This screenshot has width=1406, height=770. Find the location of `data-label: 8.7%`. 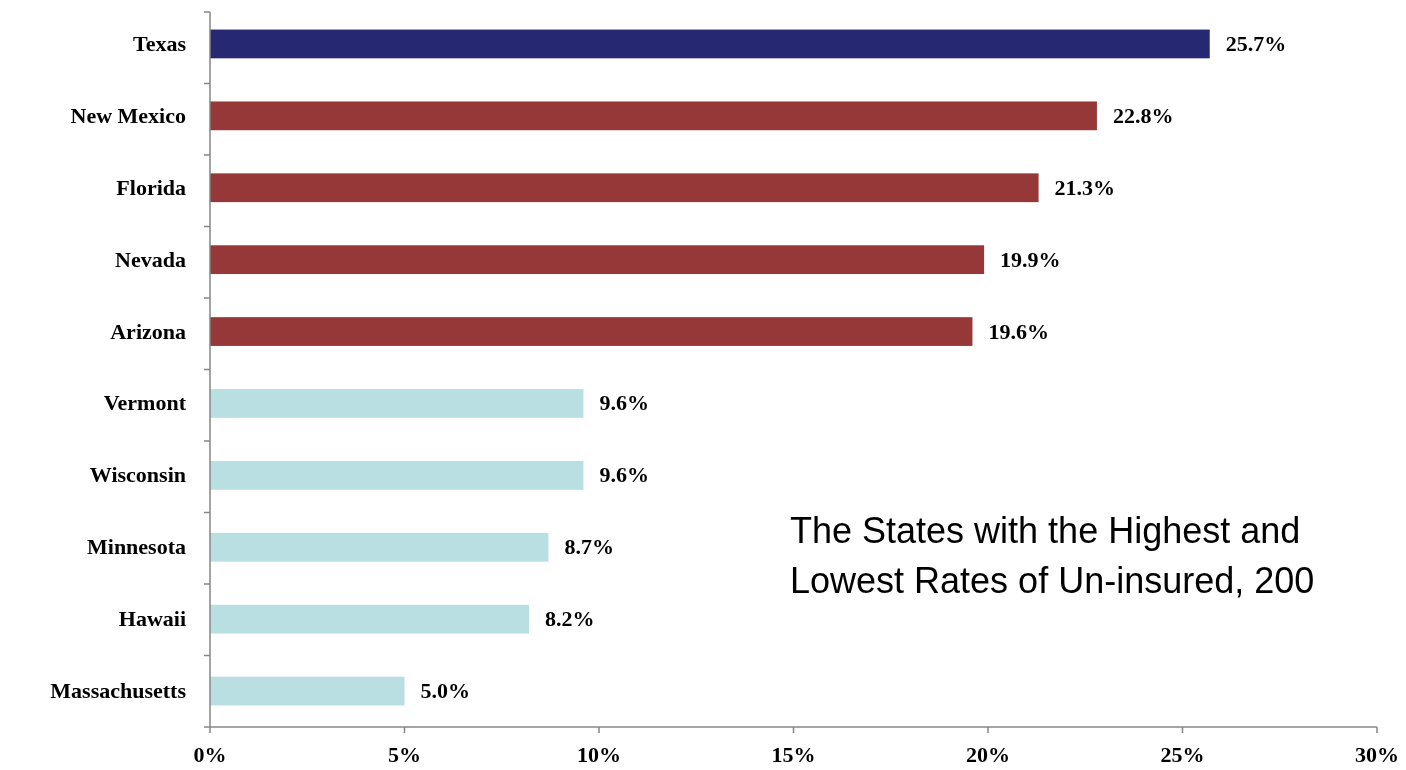

data-label: 8.7% is located at coordinates (589, 547).